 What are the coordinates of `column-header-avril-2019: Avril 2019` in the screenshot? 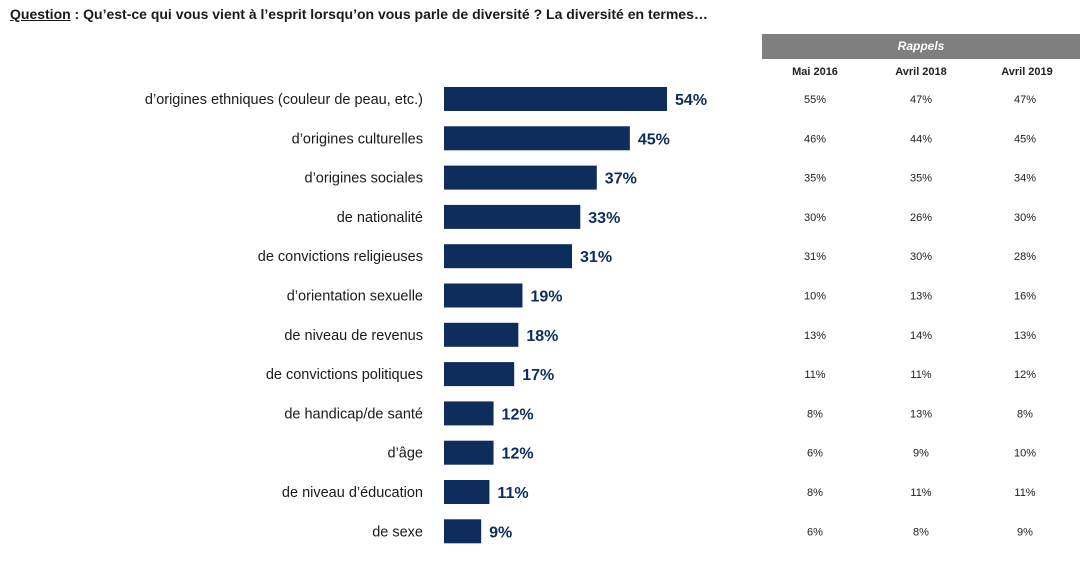 It's located at (1027, 72).